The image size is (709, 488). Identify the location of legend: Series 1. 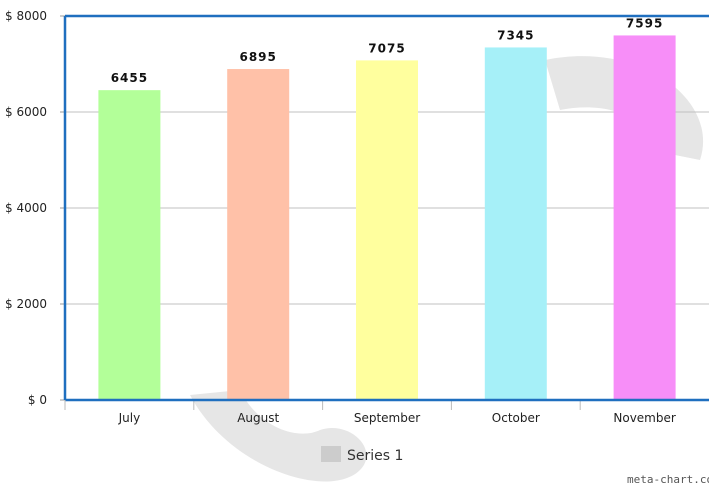
(362, 455).